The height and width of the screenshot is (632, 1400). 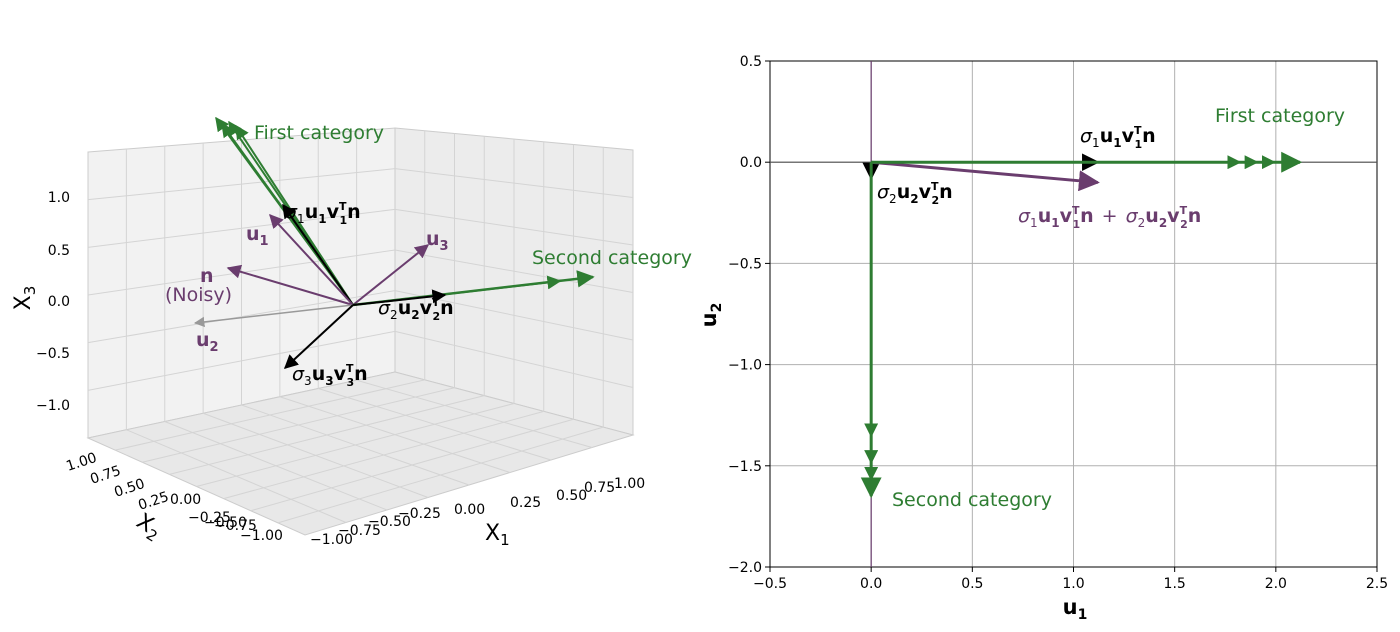 I want to click on x-axis-title-2d: u1, so click(x=1075, y=609).